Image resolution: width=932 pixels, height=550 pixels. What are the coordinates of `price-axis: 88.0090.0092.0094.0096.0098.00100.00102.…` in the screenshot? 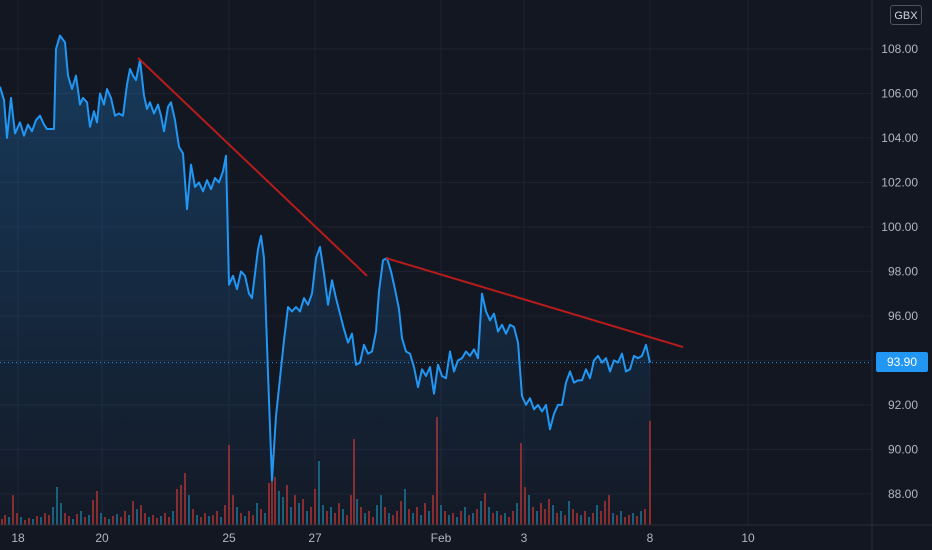 It's located at (894, 275).